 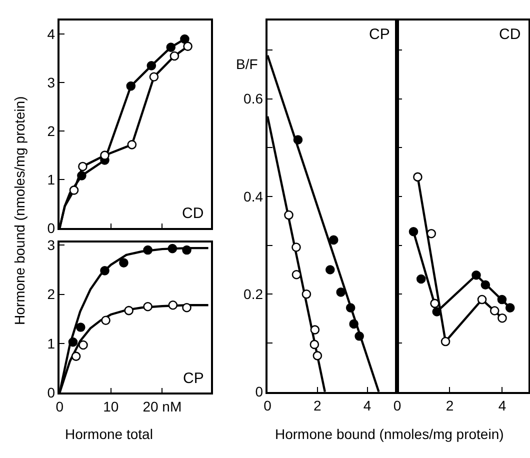 I want to click on x-tick-label: 10, so click(x=111, y=406).